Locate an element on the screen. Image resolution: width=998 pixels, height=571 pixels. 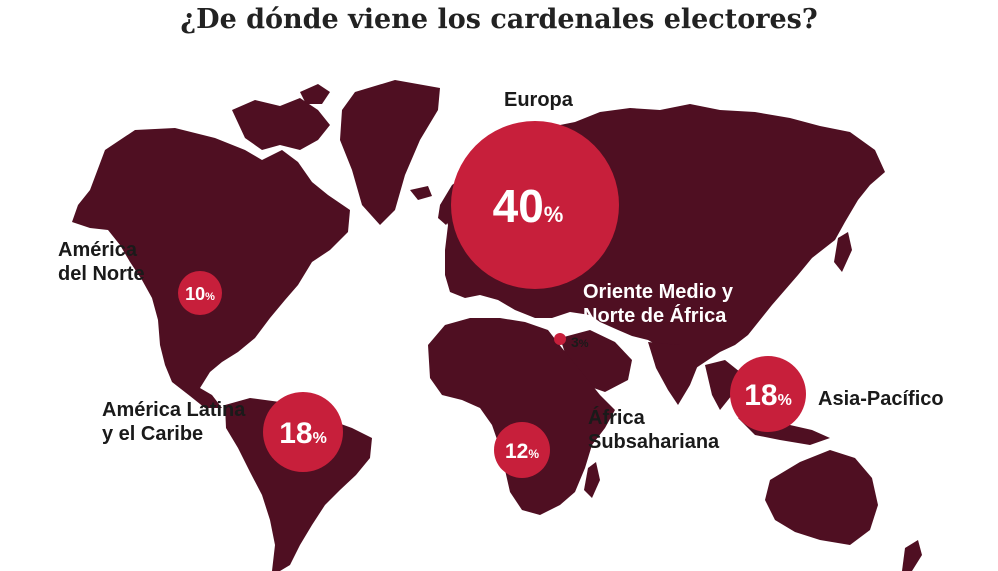
africa-sub-bubble-group: 12% is located at coordinates (522, 450).